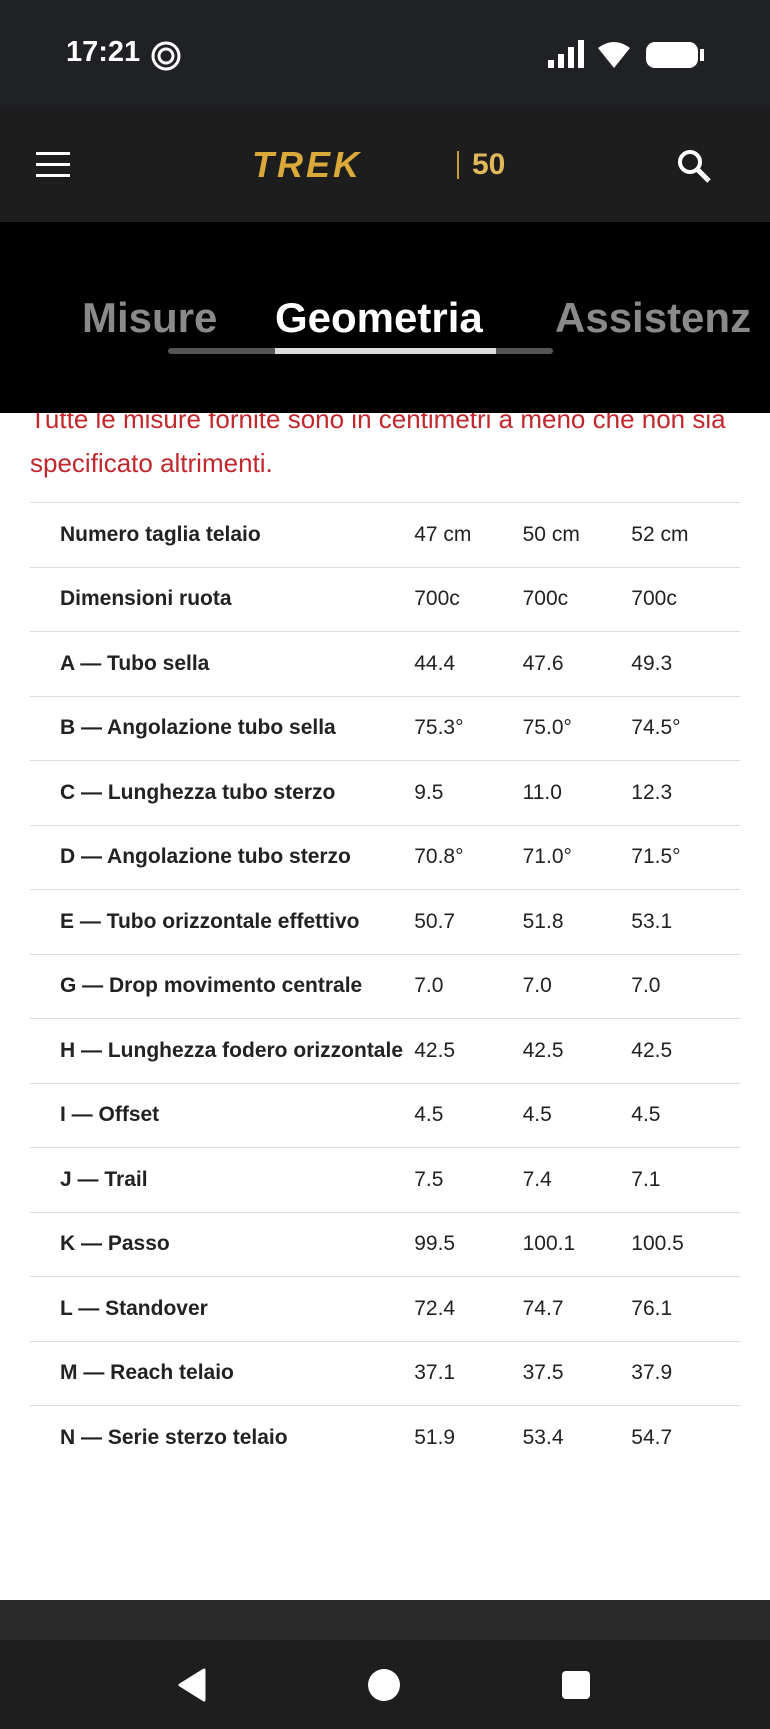 Image resolution: width=770 pixels, height=1729 pixels. I want to click on row-label: M — Reach telaio, so click(222, 1373).